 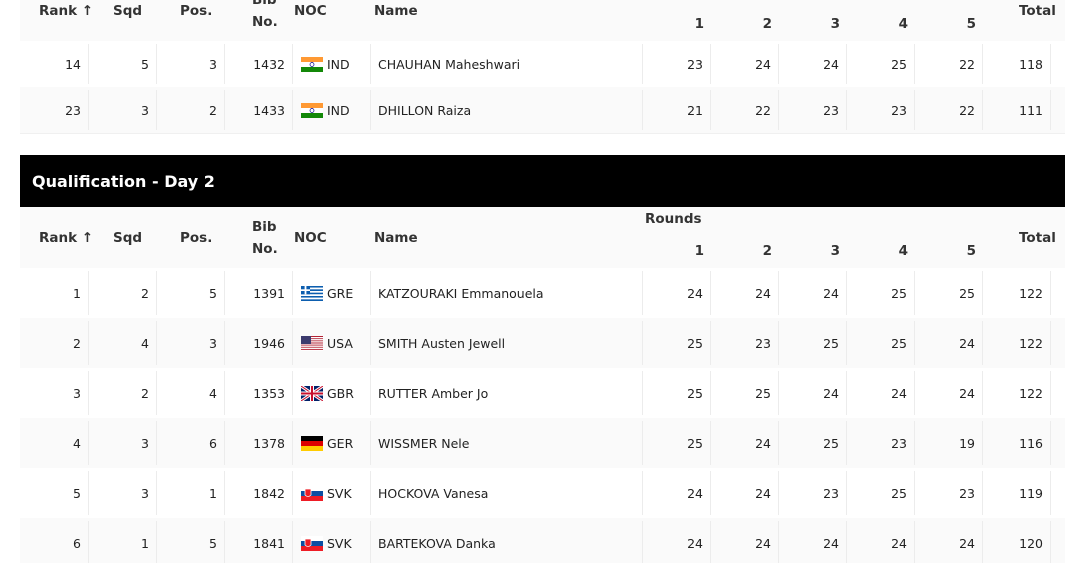 I want to click on athlete-name: DHILLON Raiza, so click(x=425, y=110).